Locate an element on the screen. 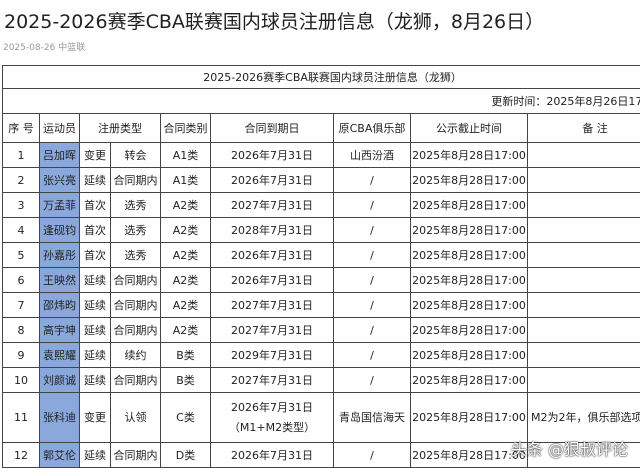 The image size is (640, 468). table-cell: 张科迪 is located at coordinates (59, 417).